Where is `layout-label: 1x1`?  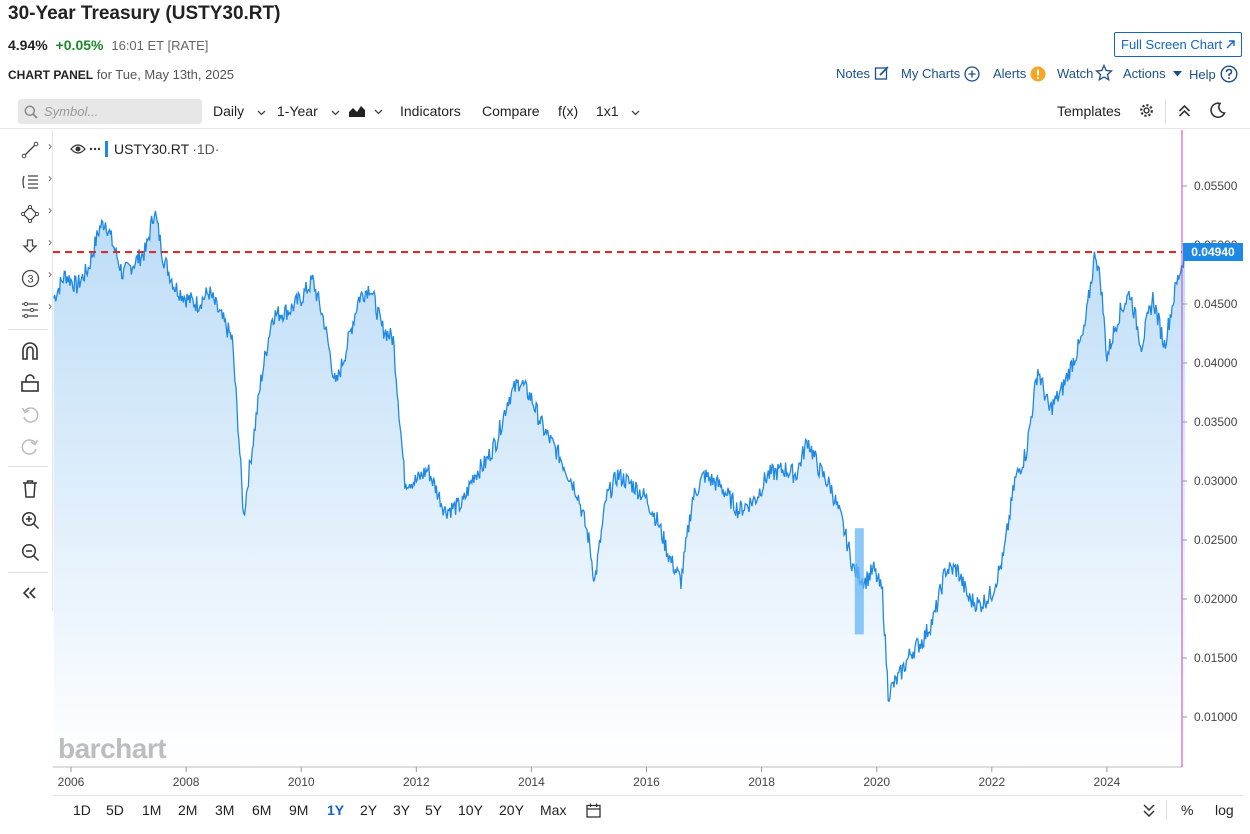 layout-label: 1x1 is located at coordinates (607, 111).